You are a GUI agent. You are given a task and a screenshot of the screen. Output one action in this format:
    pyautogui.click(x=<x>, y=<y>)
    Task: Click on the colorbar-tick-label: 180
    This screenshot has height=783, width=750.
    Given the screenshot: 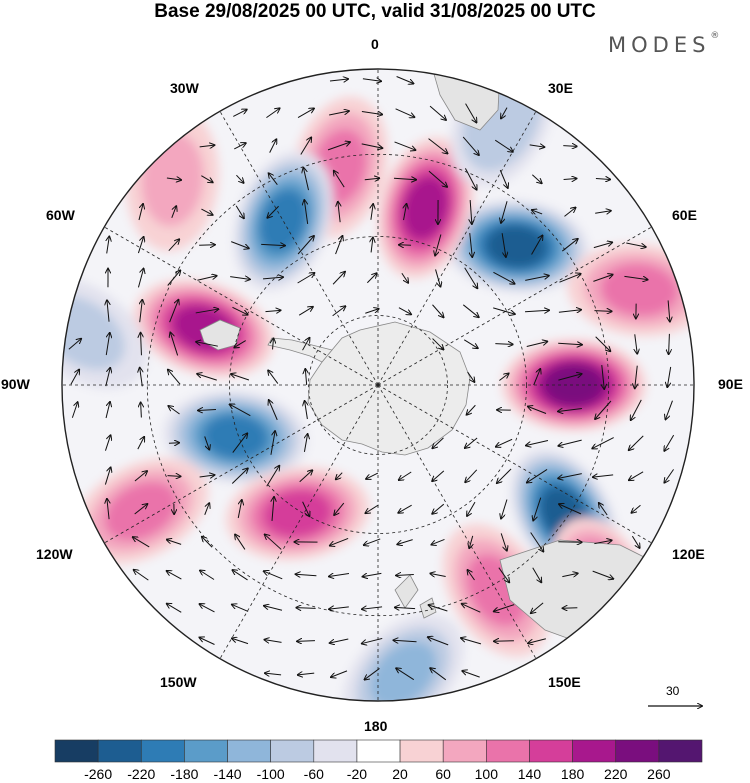 What is the action you would take?
    pyautogui.click(x=572, y=774)
    